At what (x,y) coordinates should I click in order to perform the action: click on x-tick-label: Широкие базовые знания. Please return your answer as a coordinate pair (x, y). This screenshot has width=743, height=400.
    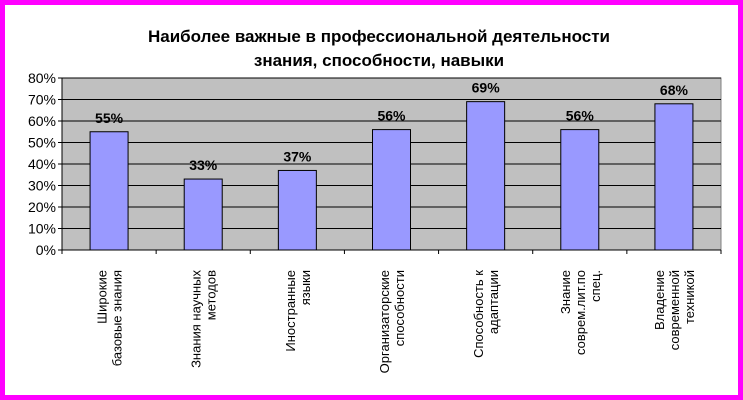
    Looking at the image, I should click on (110, 318).